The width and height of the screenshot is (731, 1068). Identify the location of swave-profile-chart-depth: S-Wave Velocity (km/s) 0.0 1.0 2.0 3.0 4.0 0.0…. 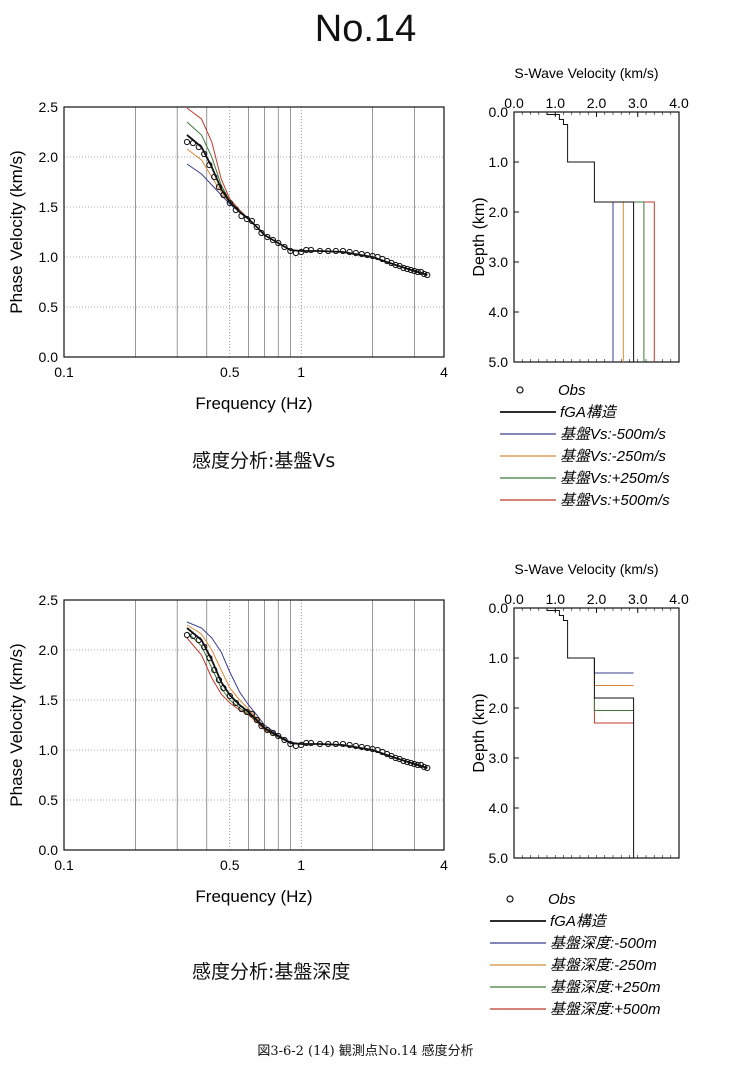
(580, 713).